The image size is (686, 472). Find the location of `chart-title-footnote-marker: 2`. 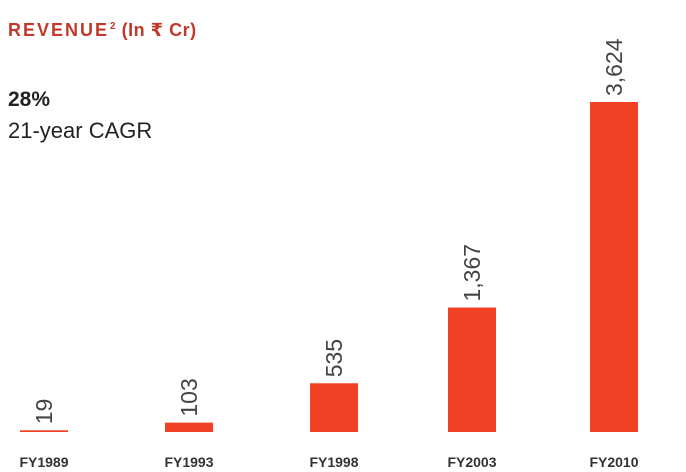

chart-title-footnote-marker: 2 is located at coordinates (113, 26).